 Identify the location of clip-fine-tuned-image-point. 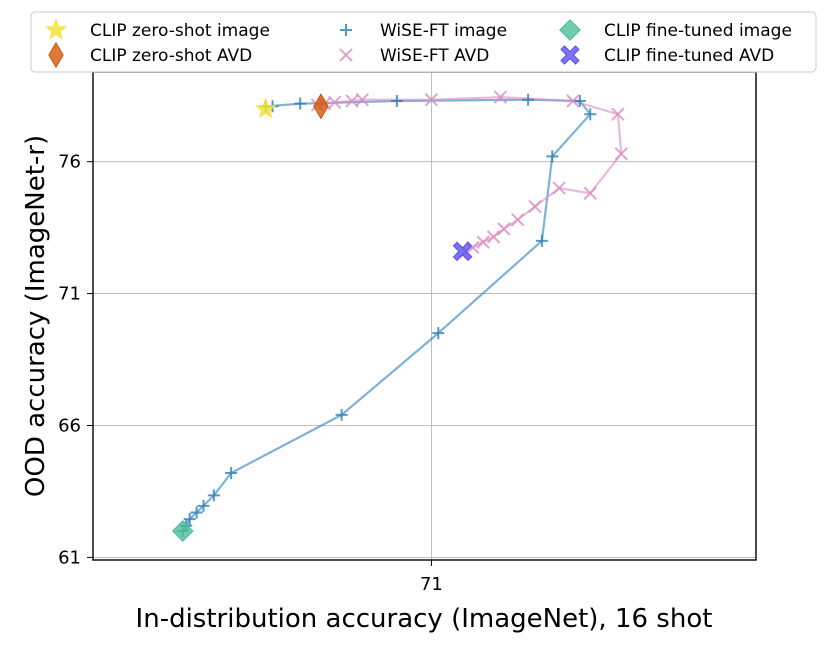
(182, 531).